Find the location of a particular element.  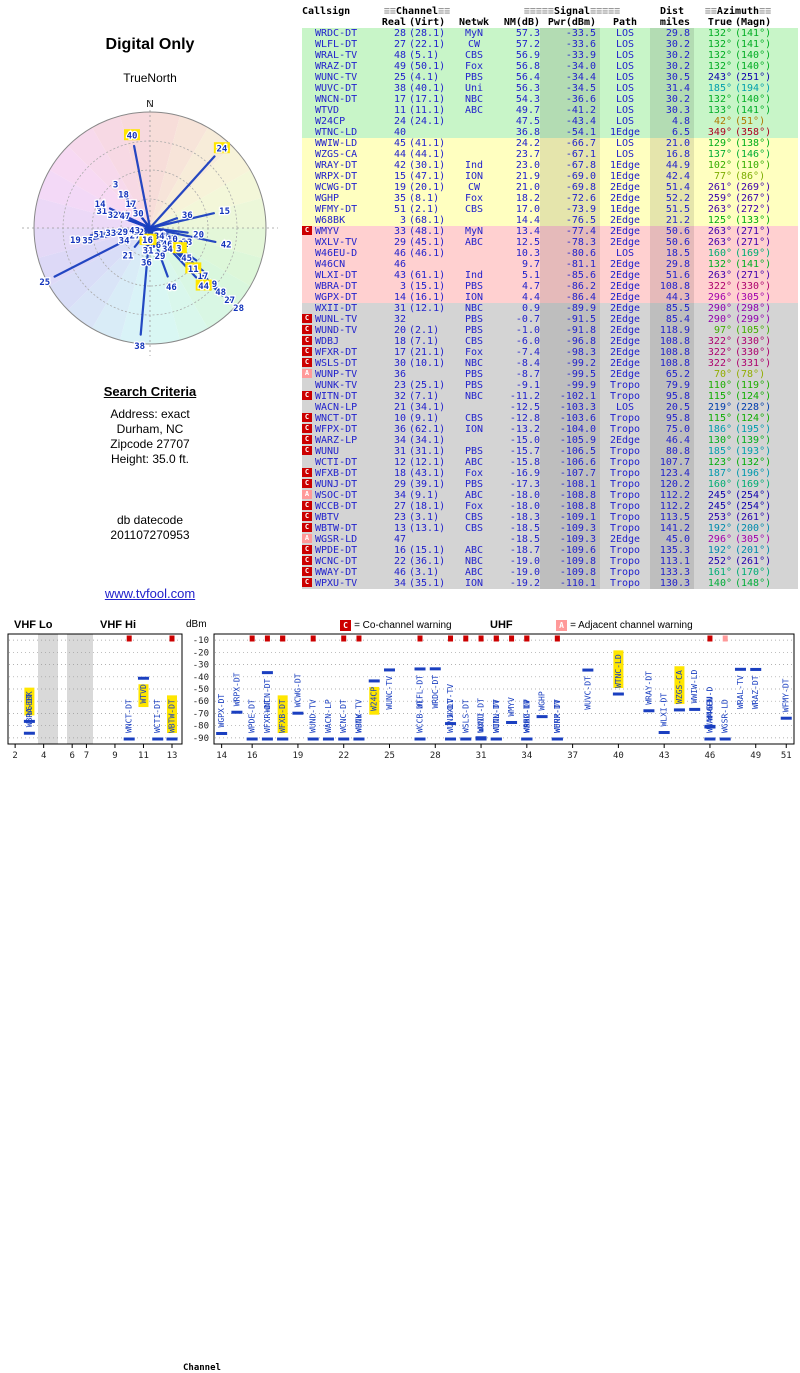

col-sub-pwr: Pwr(dBm) is located at coordinates (571, 22).